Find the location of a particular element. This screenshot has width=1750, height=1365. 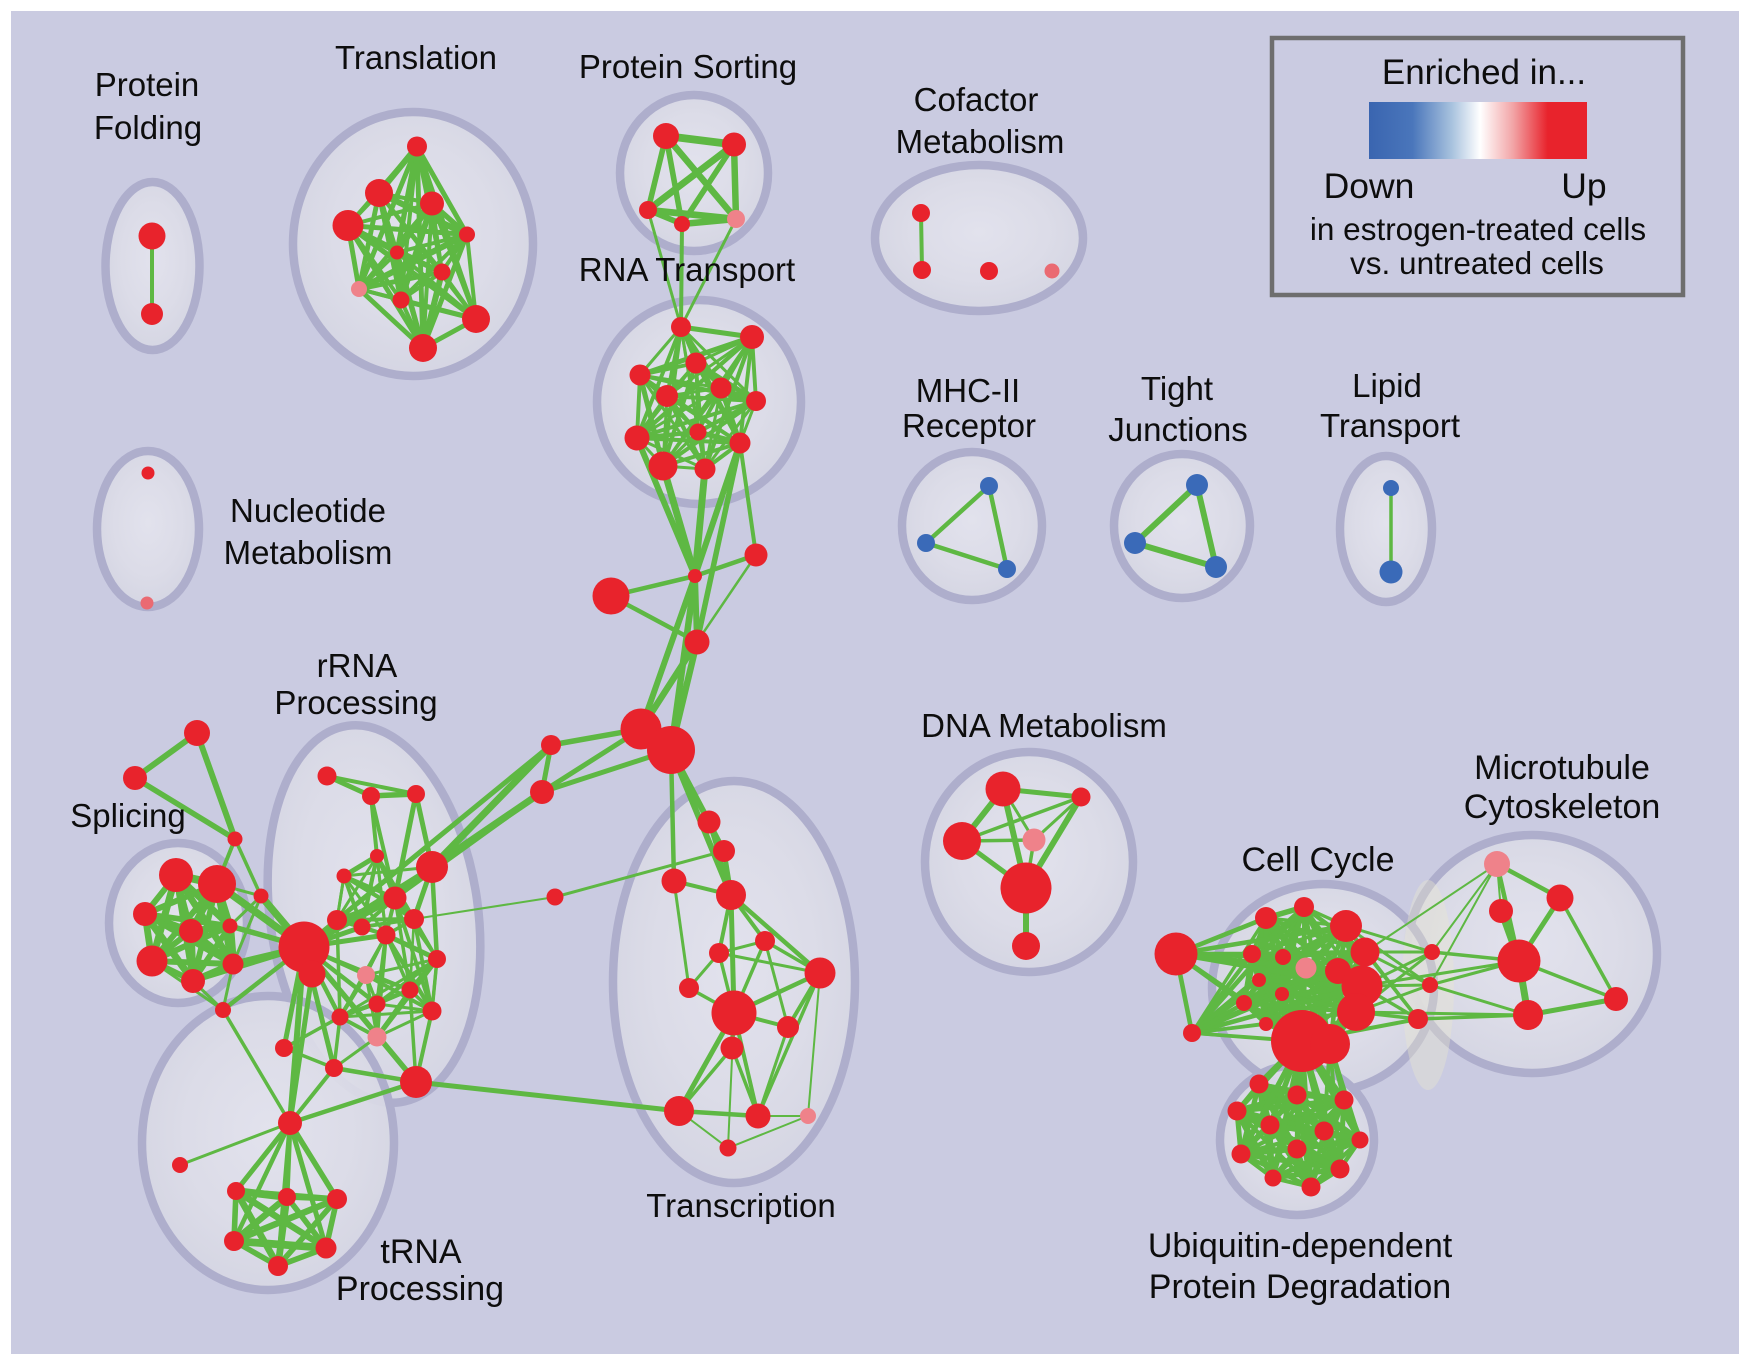

svg-text: Ubiquitin-dependent is located at coordinates (1300, 1246).